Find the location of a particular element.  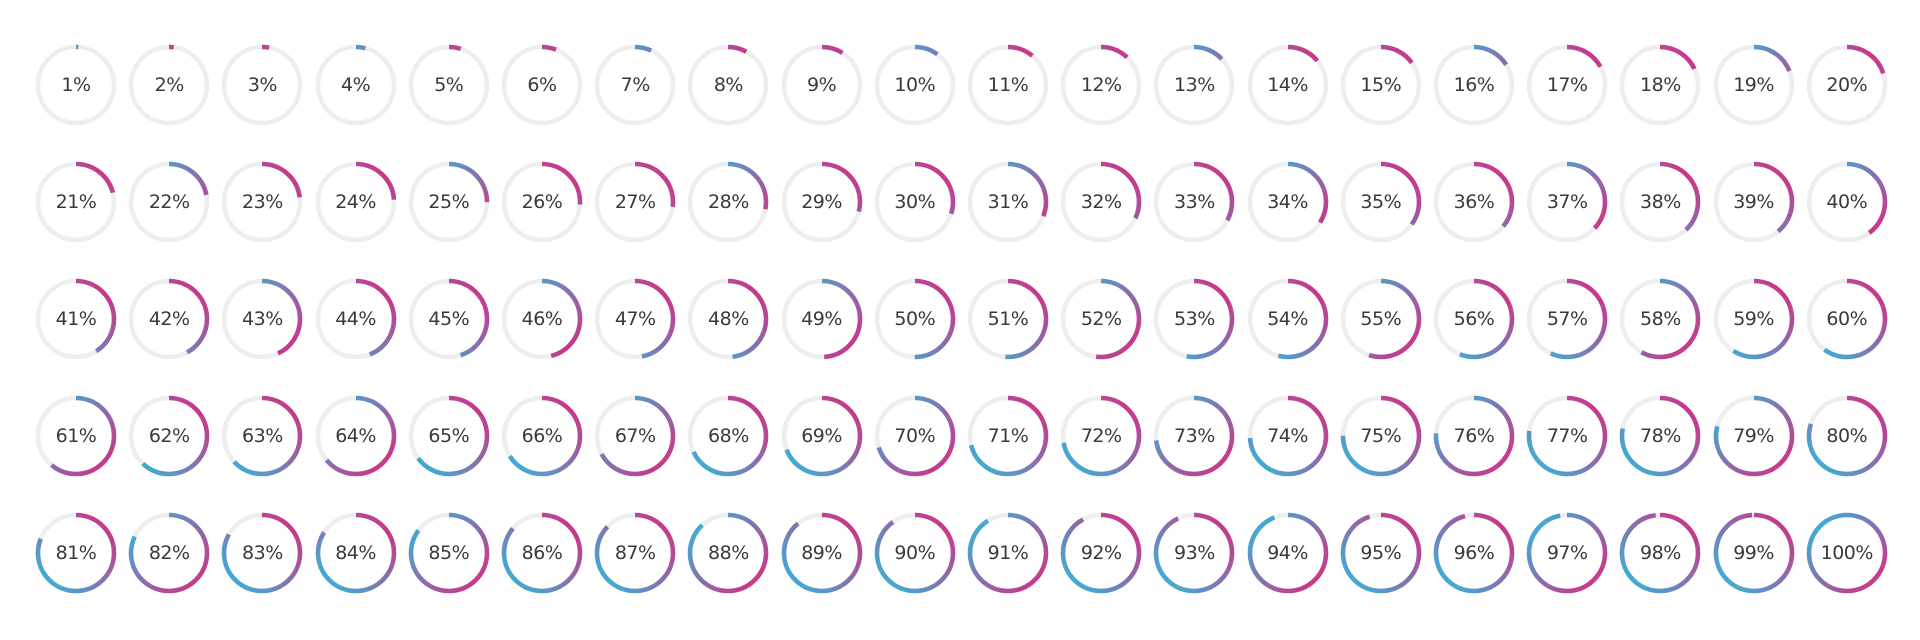

progress-ring: 5% is located at coordinates (449, 85).